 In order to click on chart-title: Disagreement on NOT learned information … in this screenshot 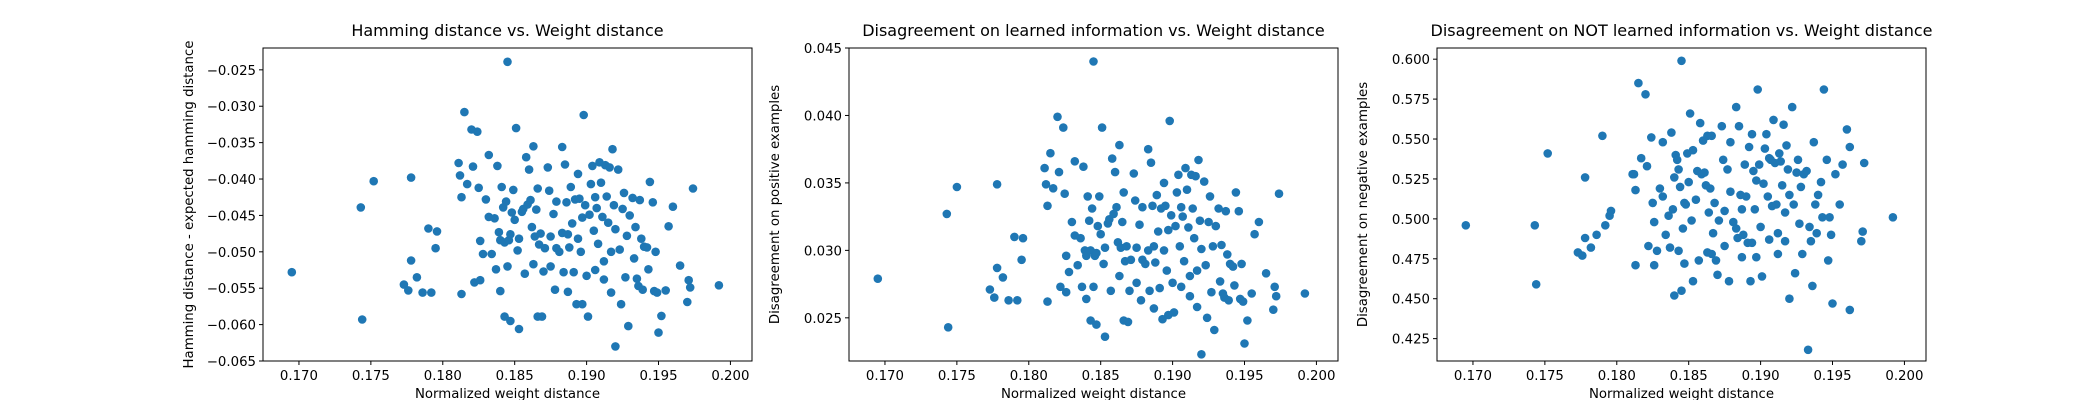, I will do `click(1682, 30)`.